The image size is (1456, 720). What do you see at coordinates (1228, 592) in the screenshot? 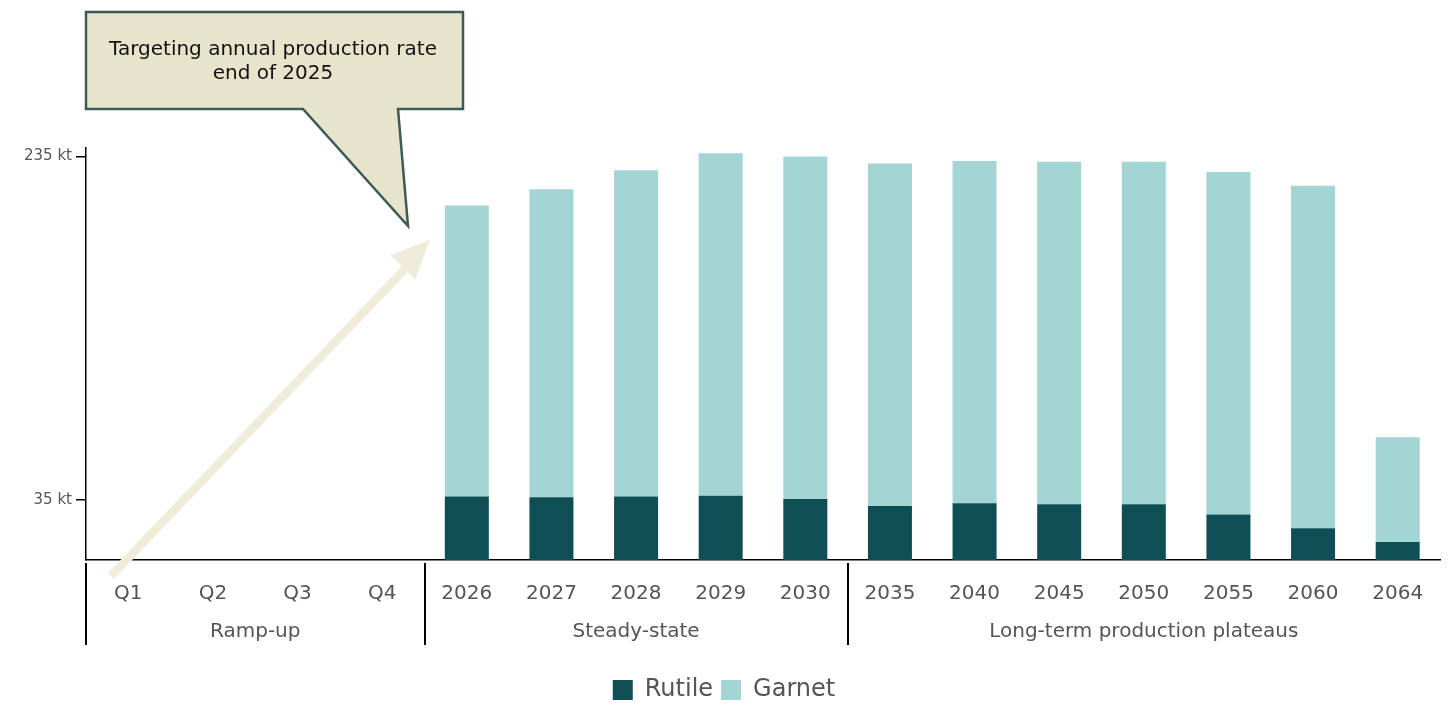
I see `x-tick-label: 2055` at bounding box center [1228, 592].